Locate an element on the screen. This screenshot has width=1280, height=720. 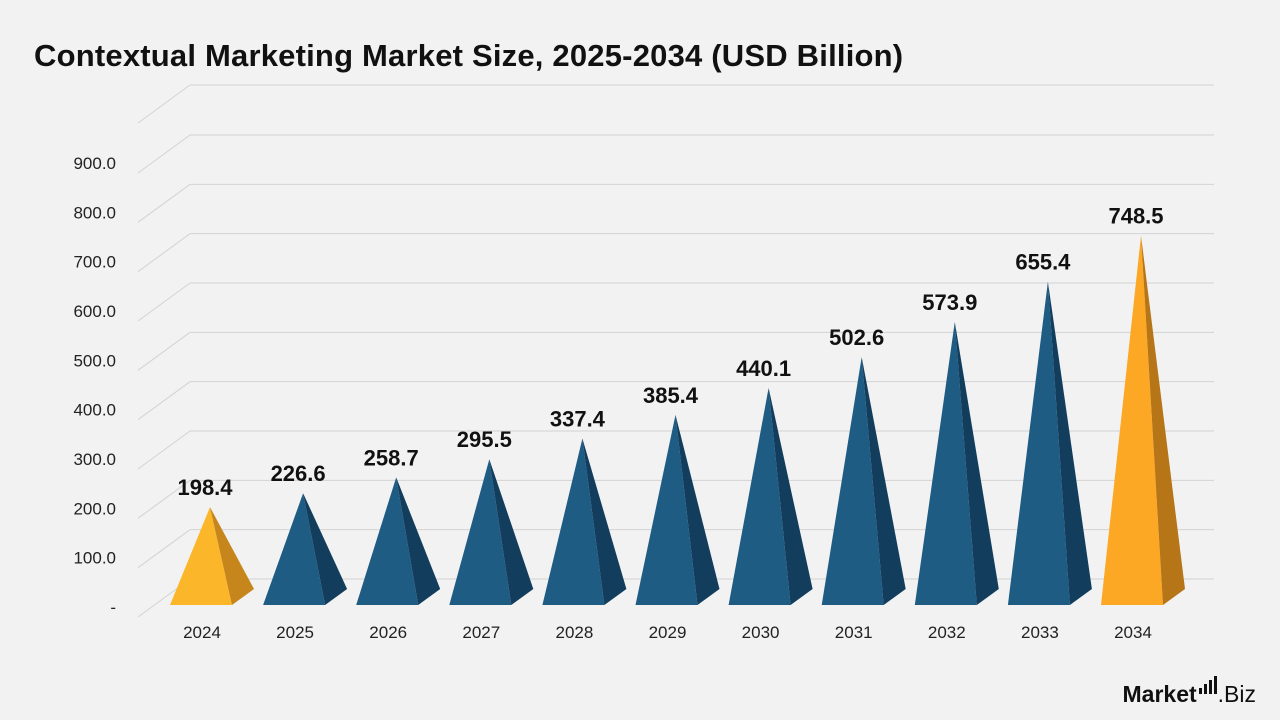
value-label: 748.5 is located at coordinates (1135, 216).